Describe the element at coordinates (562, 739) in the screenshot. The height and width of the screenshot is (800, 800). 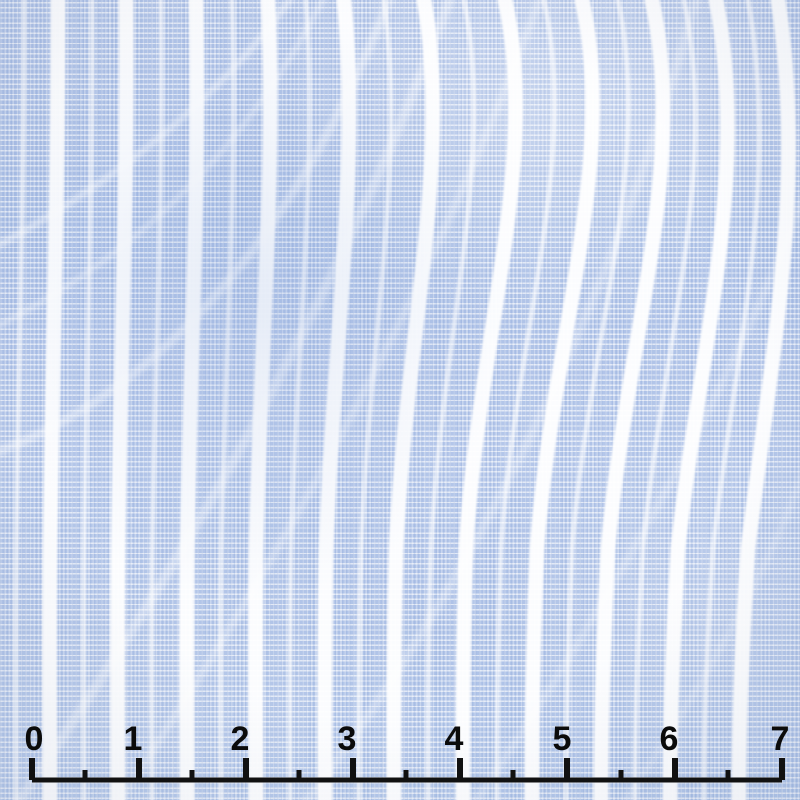
I see `ruler-label-5: 5` at that location.